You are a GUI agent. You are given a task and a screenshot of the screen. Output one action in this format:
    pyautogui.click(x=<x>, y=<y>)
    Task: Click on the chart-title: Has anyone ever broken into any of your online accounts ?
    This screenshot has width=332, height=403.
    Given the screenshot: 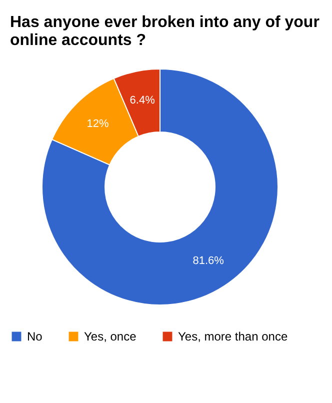 What is the action you would take?
    pyautogui.click(x=165, y=31)
    